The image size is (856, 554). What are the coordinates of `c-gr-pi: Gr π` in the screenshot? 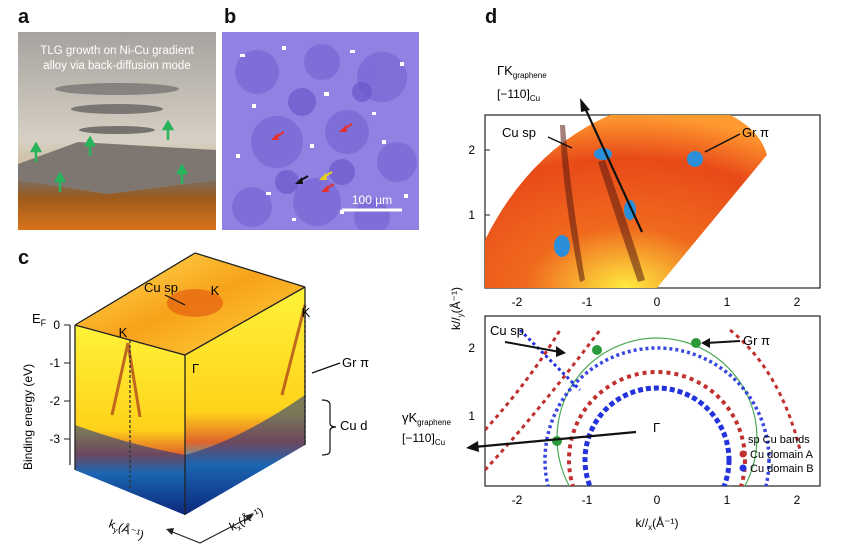 It's located at (355, 362).